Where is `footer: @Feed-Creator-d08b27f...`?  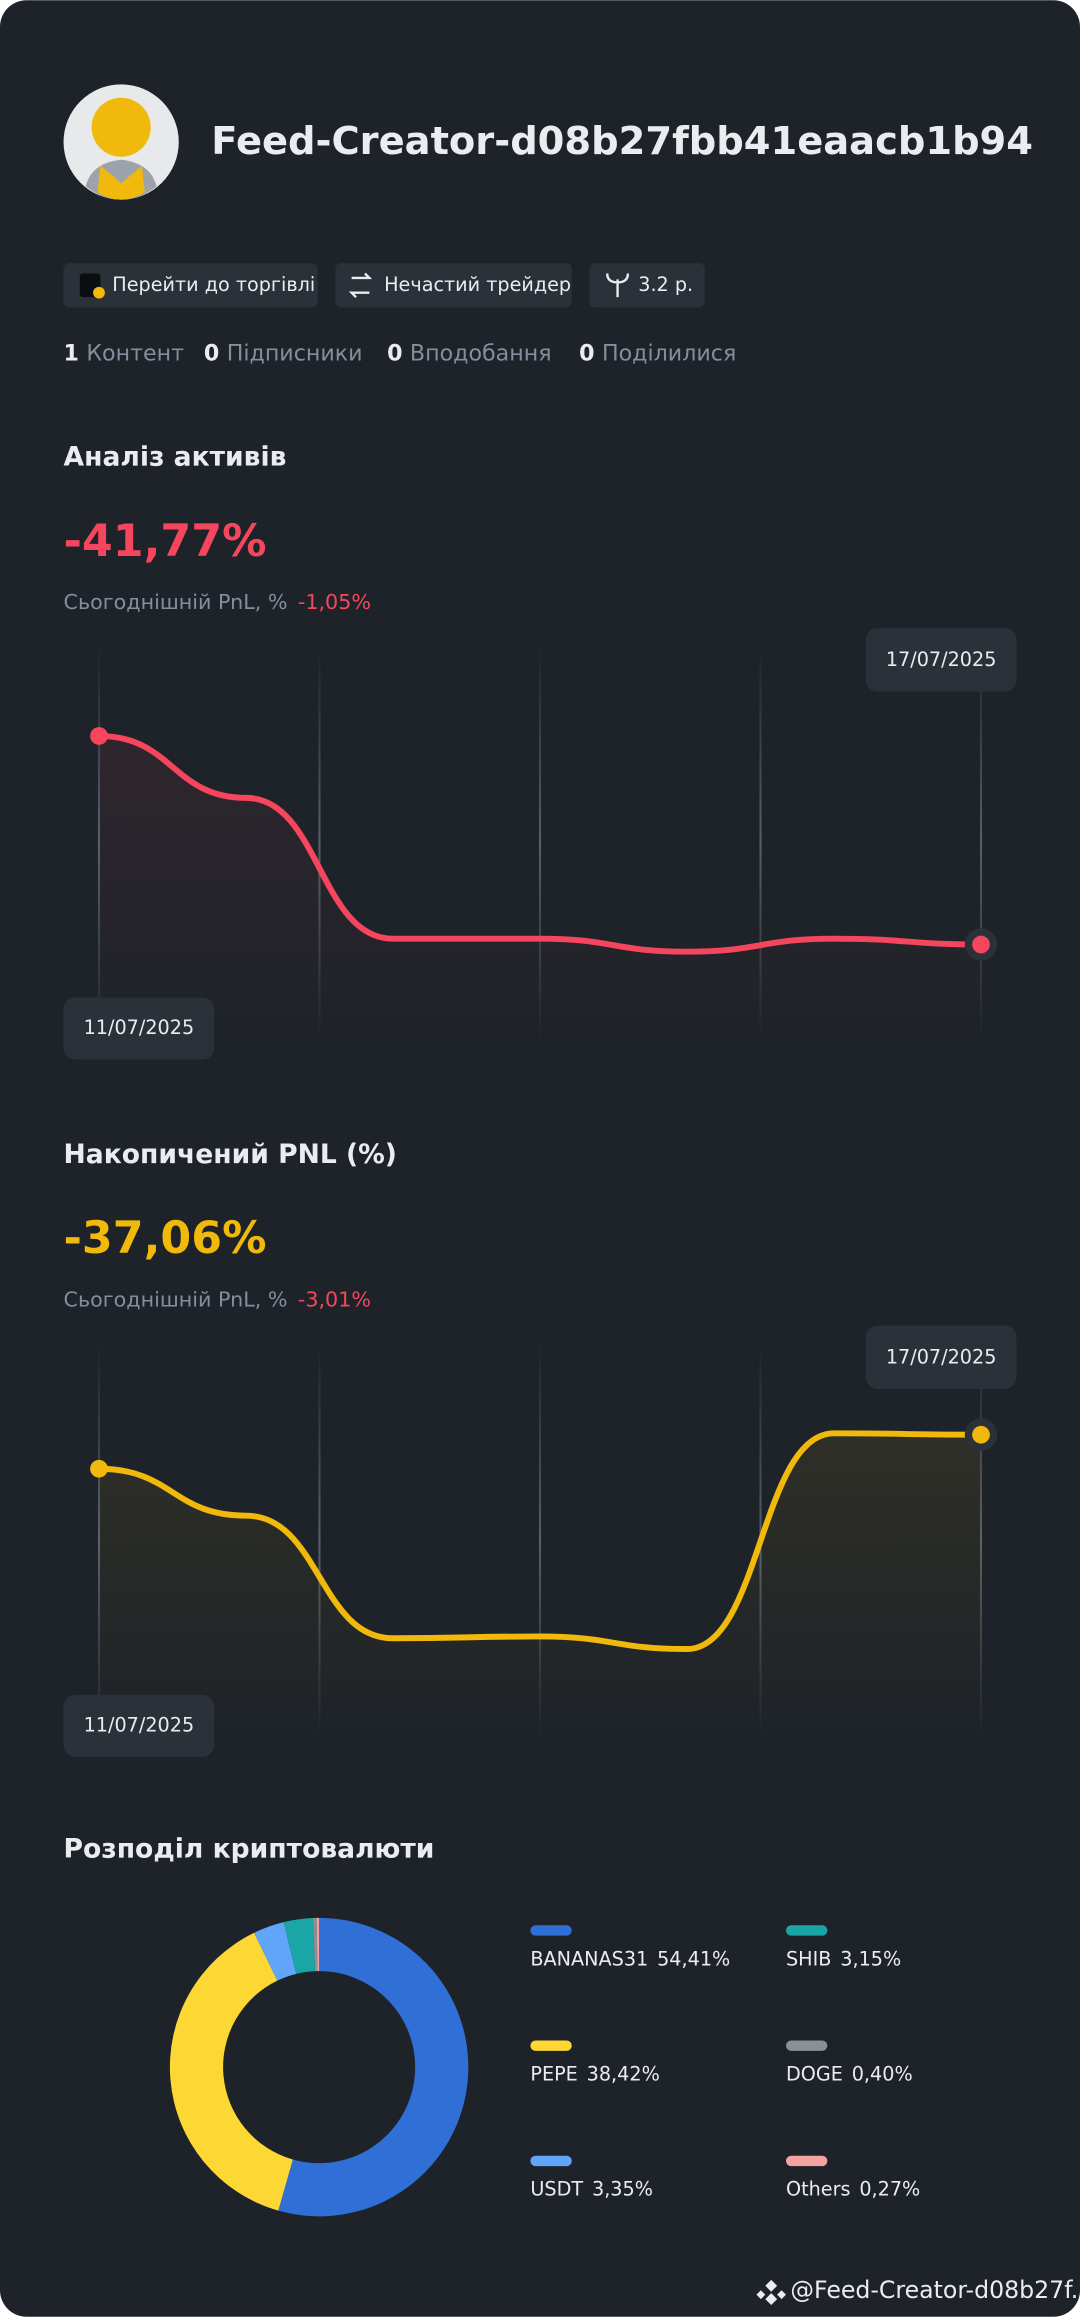 footer: @Feed-Creator-d08b27f... is located at coordinates (918, 2290).